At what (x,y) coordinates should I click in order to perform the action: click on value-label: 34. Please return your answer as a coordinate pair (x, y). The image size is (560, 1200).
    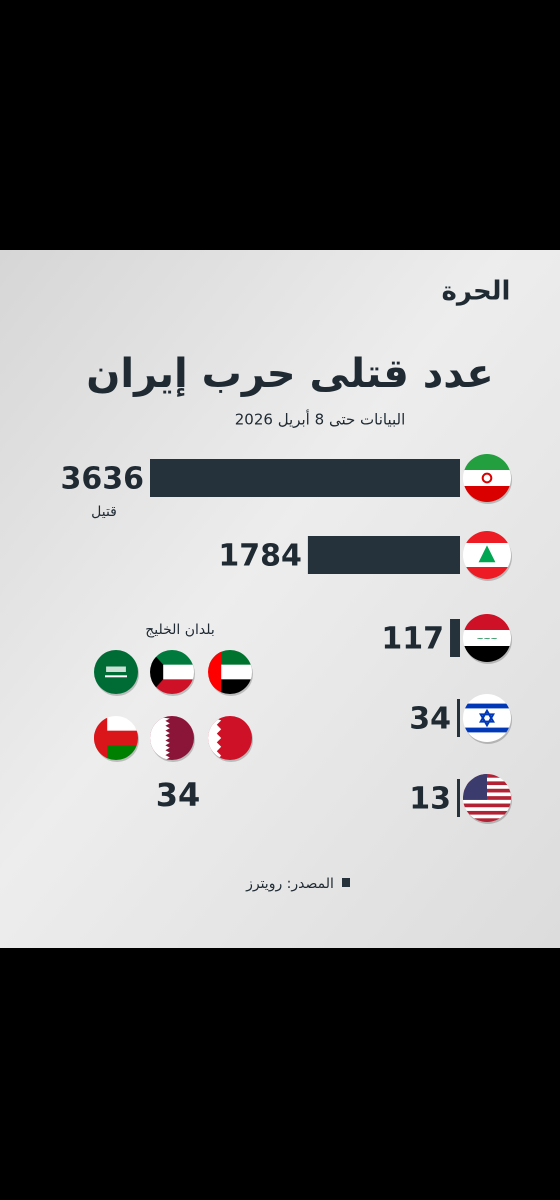
    Looking at the image, I should click on (430, 719).